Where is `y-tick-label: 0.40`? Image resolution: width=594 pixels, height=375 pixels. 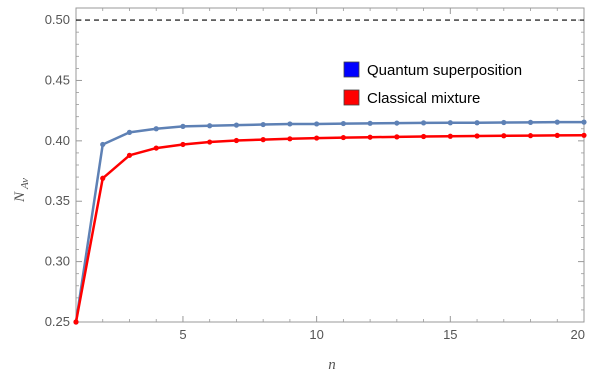 y-tick-label: 0.40 is located at coordinates (57, 140).